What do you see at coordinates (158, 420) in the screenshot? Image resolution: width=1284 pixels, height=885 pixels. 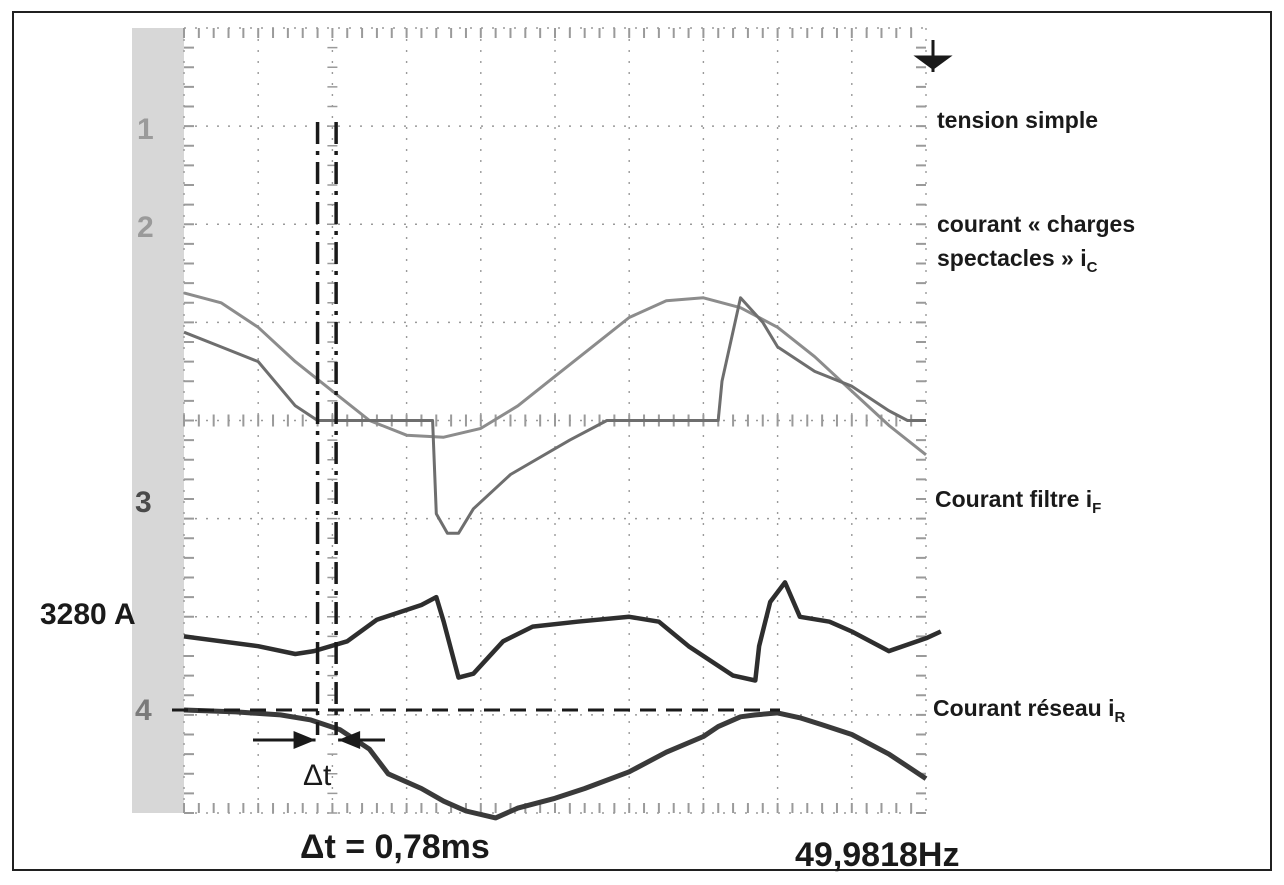 I see `channel-strip` at bounding box center [158, 420].